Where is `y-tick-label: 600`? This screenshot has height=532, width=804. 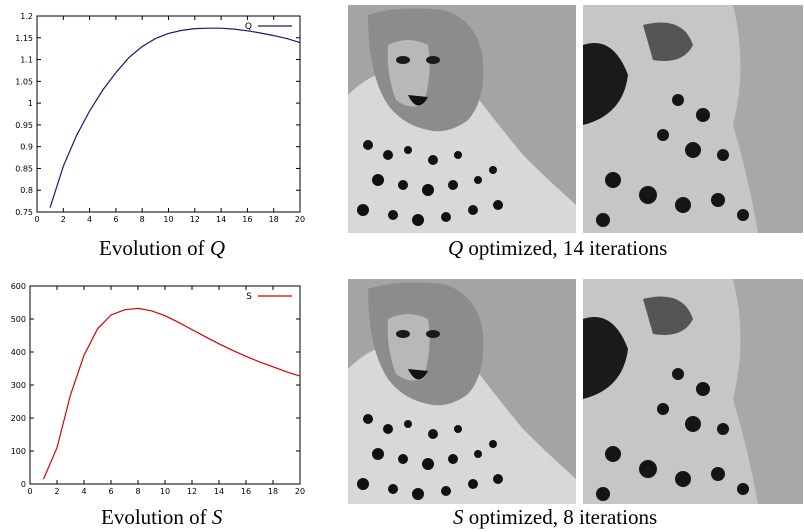
y-tick-label: 600 is located at coordinates (18, 286).